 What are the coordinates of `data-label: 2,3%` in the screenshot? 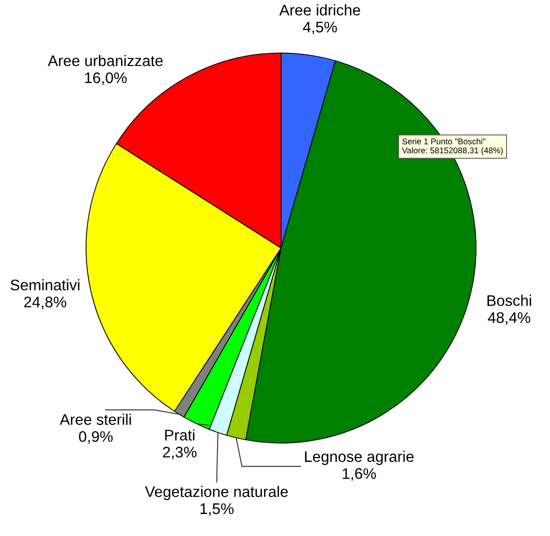 It's located at (180, 453).